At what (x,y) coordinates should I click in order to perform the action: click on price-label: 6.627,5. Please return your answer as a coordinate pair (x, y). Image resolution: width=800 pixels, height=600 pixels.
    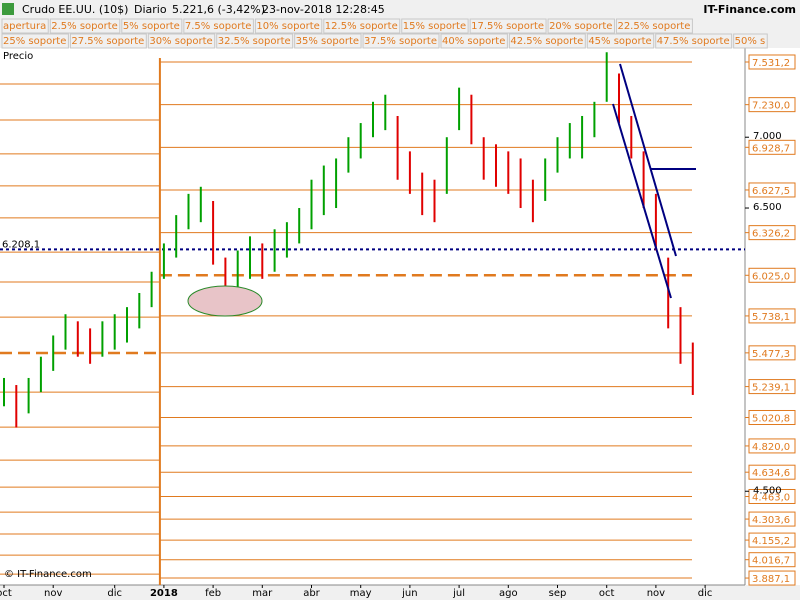
    Looking at the image, I should click on (771, 191).